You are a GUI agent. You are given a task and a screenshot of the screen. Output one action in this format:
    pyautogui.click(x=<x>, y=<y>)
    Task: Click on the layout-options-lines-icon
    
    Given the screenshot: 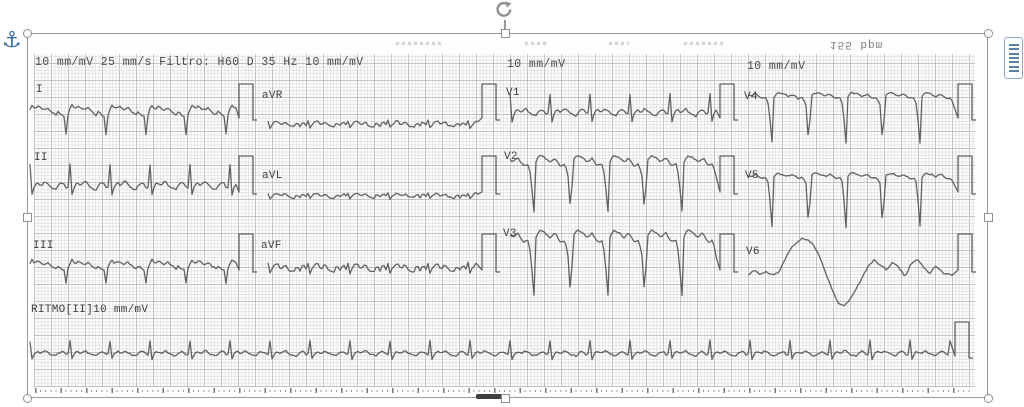 What is the action you would take?
    pyautogui.click(x=1013, y=44)
    